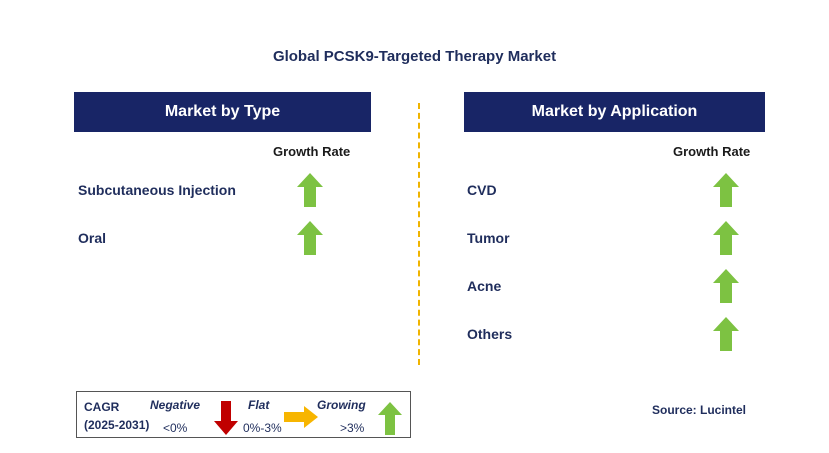 This screenshot has height=453, width=829. What do you see at coordinates (712, 151) in the screenshot?
I see `application-growth-rate-label: Growth Rate` at bounding box center [712, 151].